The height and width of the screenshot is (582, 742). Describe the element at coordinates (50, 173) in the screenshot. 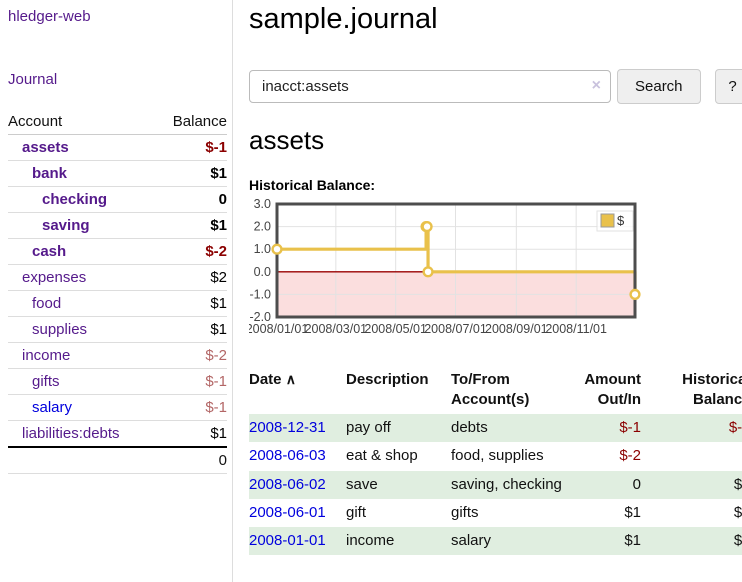

I see `account-link-bank: bank` at that location.